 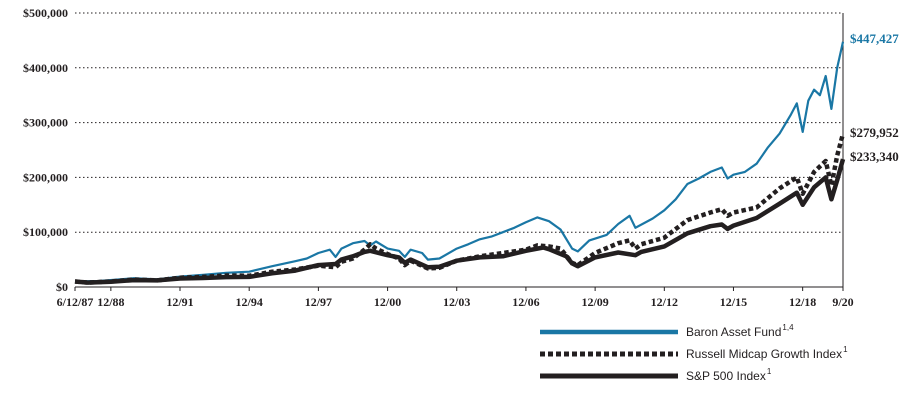 I want to click on x-tick-label: 12/03, so click(x=456, y=302).